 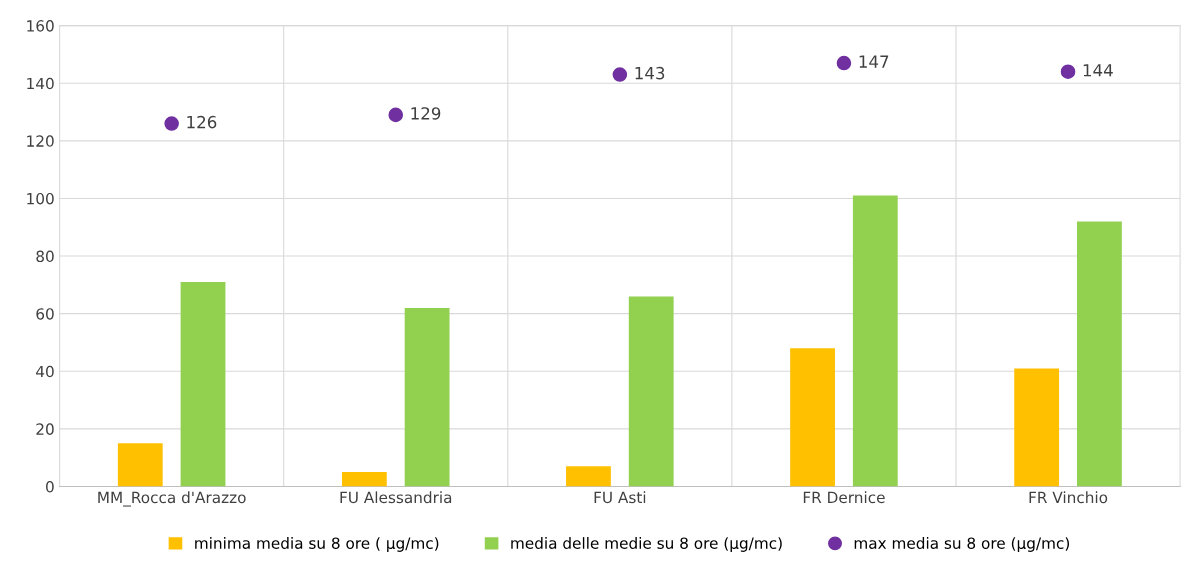 What do you see at coordinates (40, 26) in the screenshot?
I see `y-tick-label: 160` at bounding box center [40, 26].